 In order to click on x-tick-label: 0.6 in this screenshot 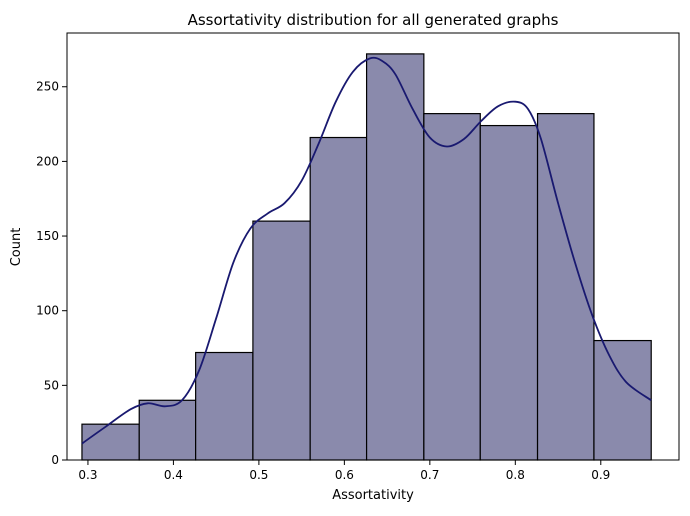, I will do `click(344, 475)`.